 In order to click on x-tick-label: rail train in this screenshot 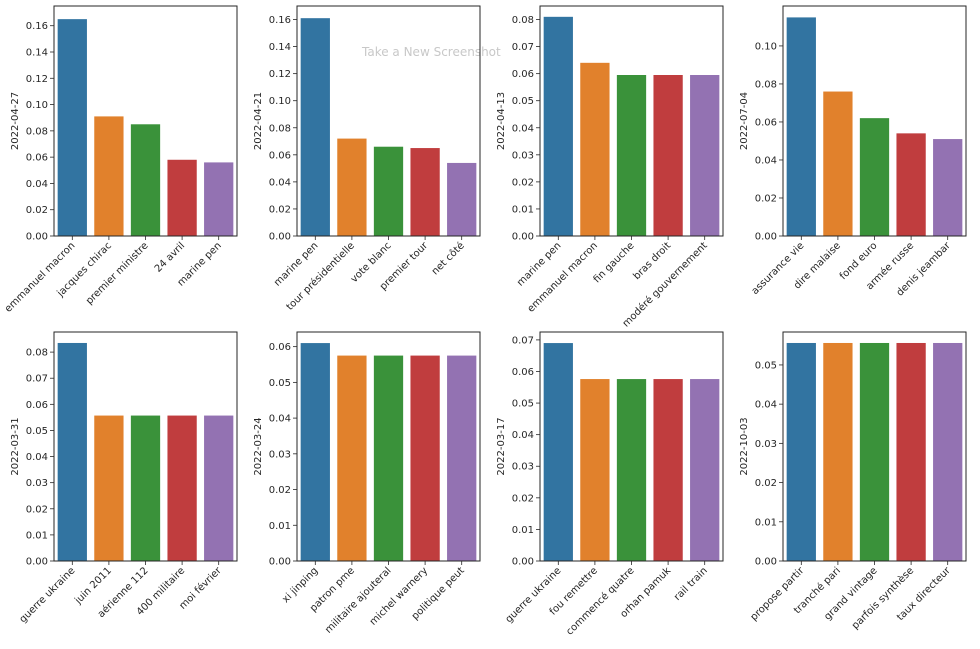, I will do `click(691, 584)`.